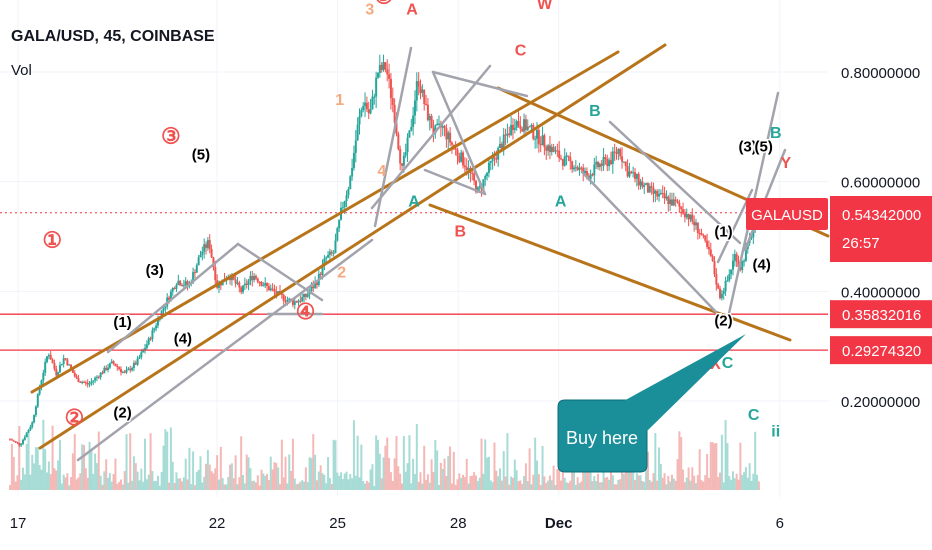 The height and width of the screenshot is (550, 932). I want to click on volume-indicator-label: Vol, so click(21, 70).